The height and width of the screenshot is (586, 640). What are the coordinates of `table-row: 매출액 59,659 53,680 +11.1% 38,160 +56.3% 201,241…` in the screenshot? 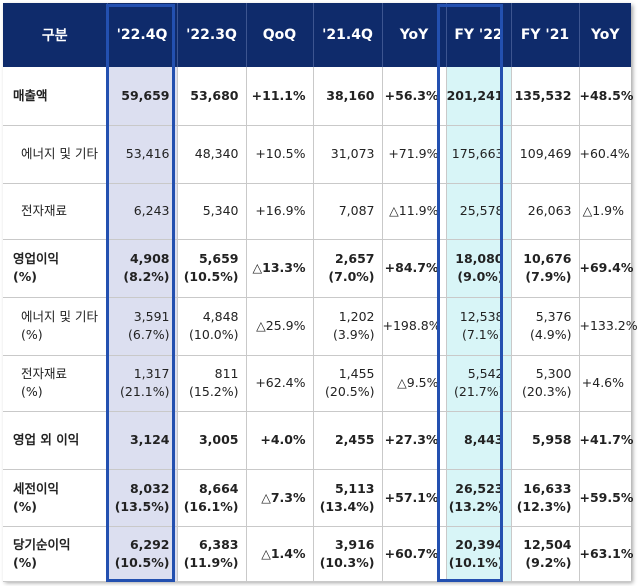 It's located at (318, 96).